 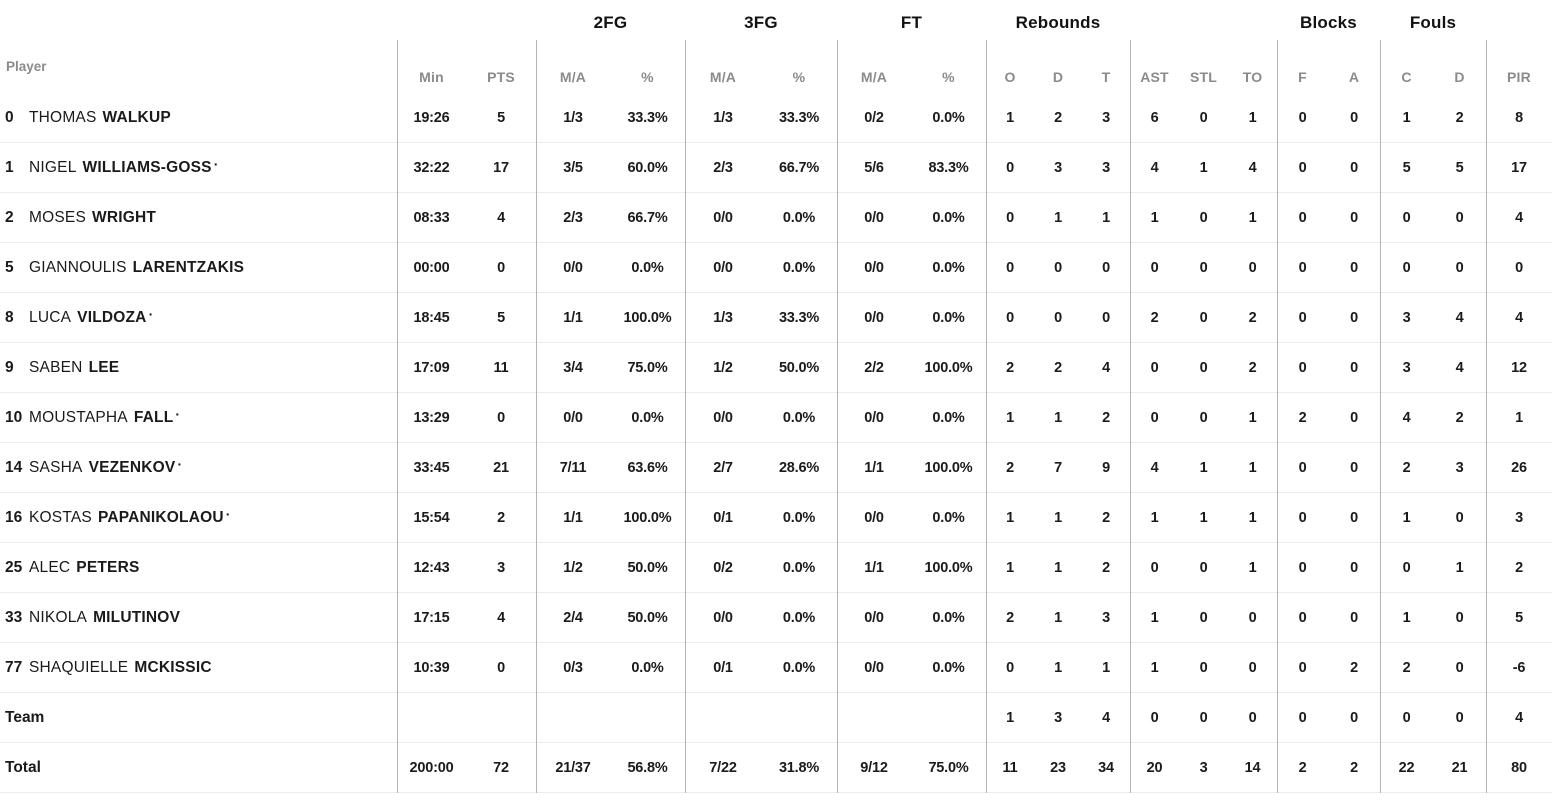 What do you see at coordinates (14, 617) in the screenshot?
I see `jersey-number: 33` at bounding box center [14, 617].